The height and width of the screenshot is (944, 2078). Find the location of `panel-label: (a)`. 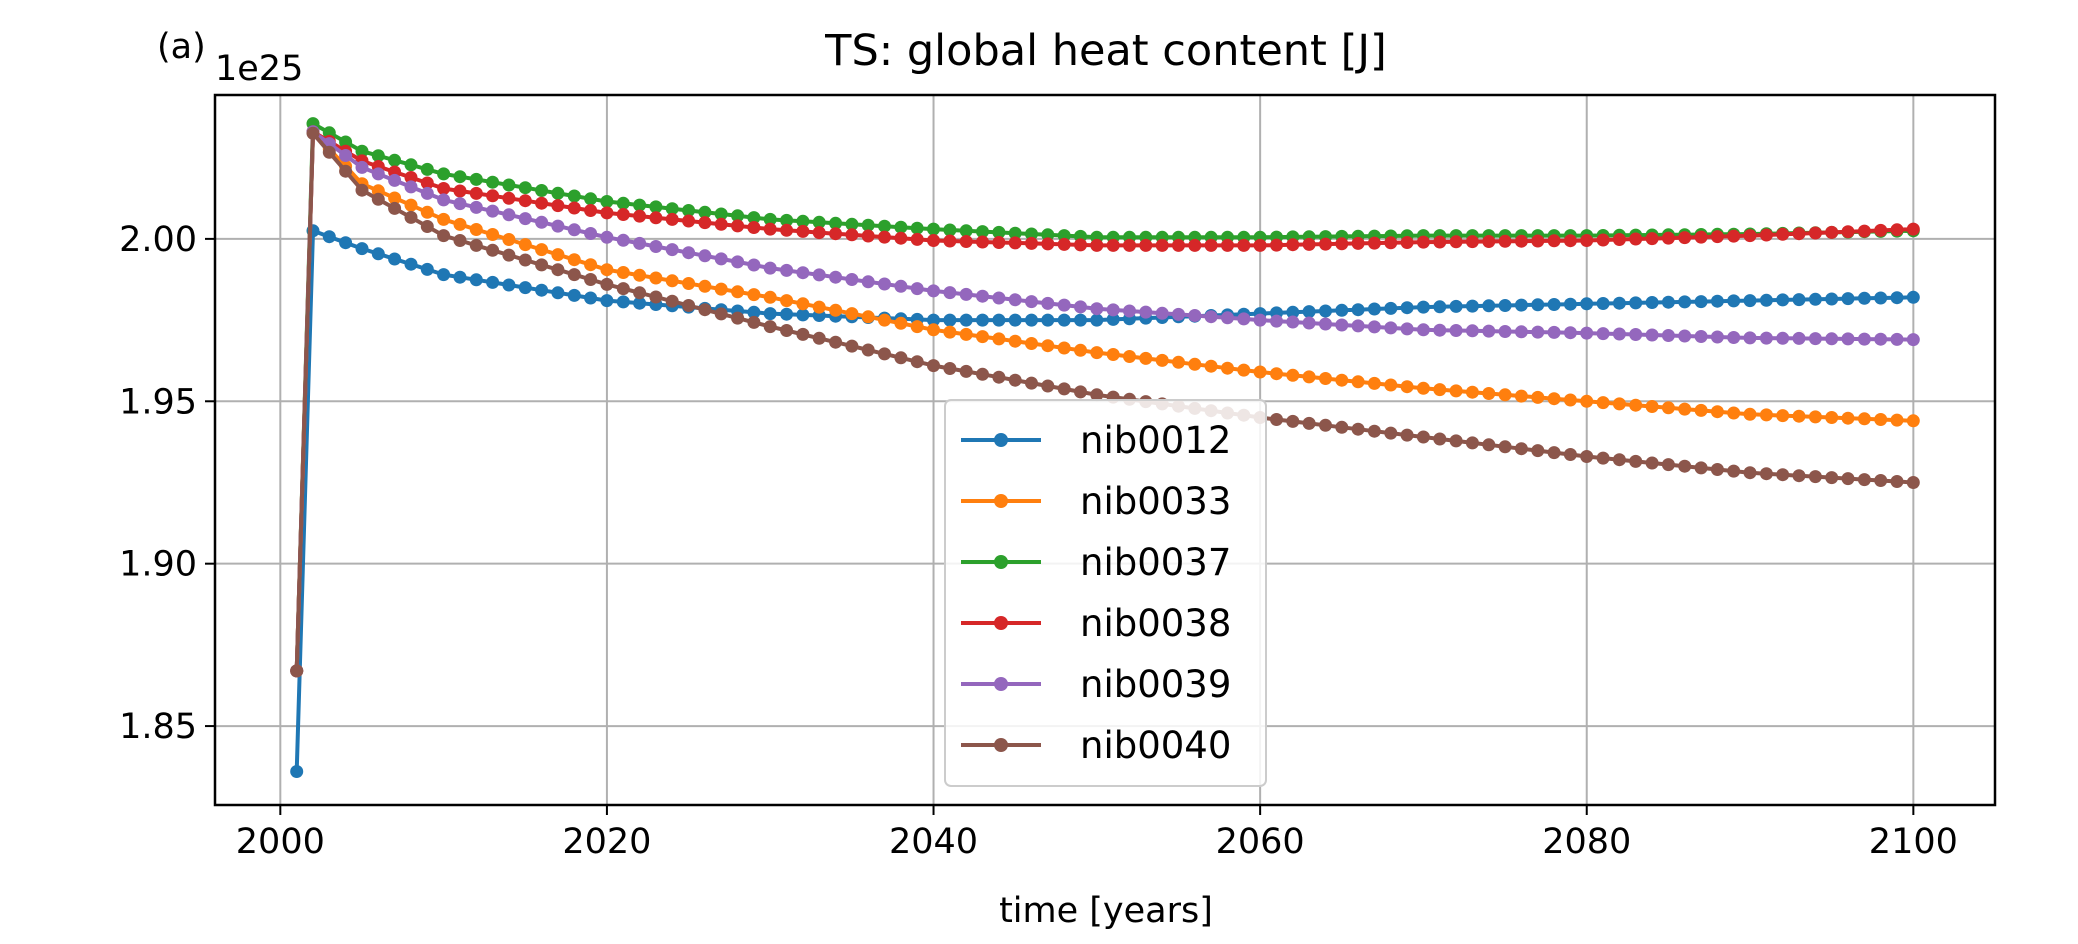

panel-label: (a) is located at coordinates (181, 47).